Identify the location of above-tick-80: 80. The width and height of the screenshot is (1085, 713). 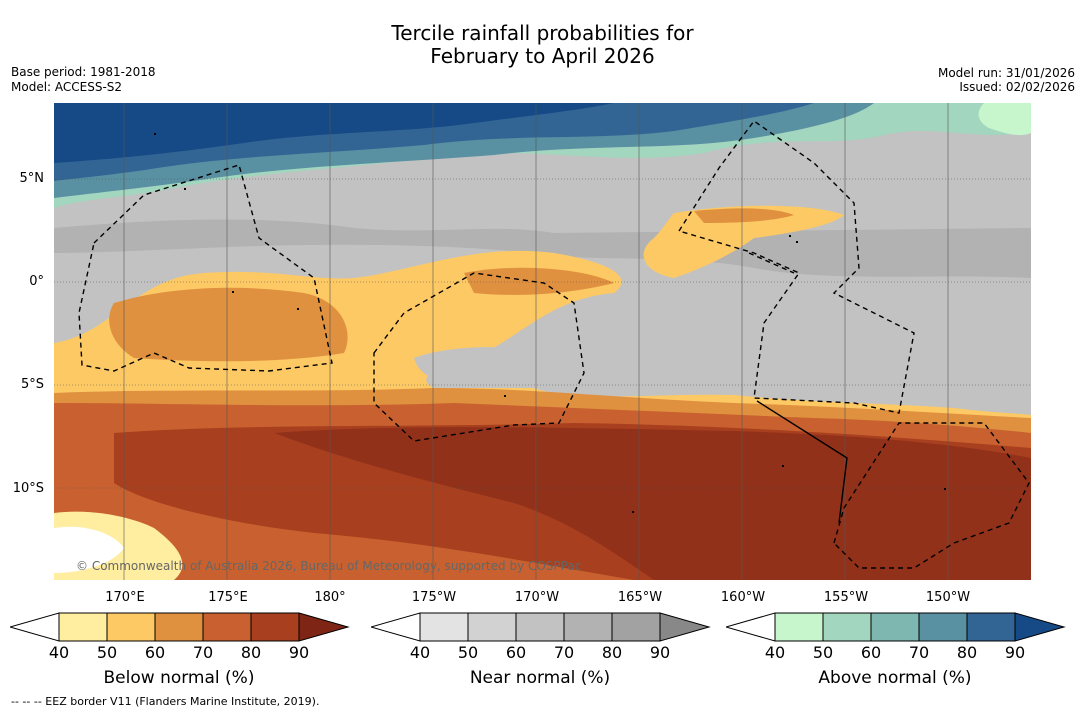
(967, 652).